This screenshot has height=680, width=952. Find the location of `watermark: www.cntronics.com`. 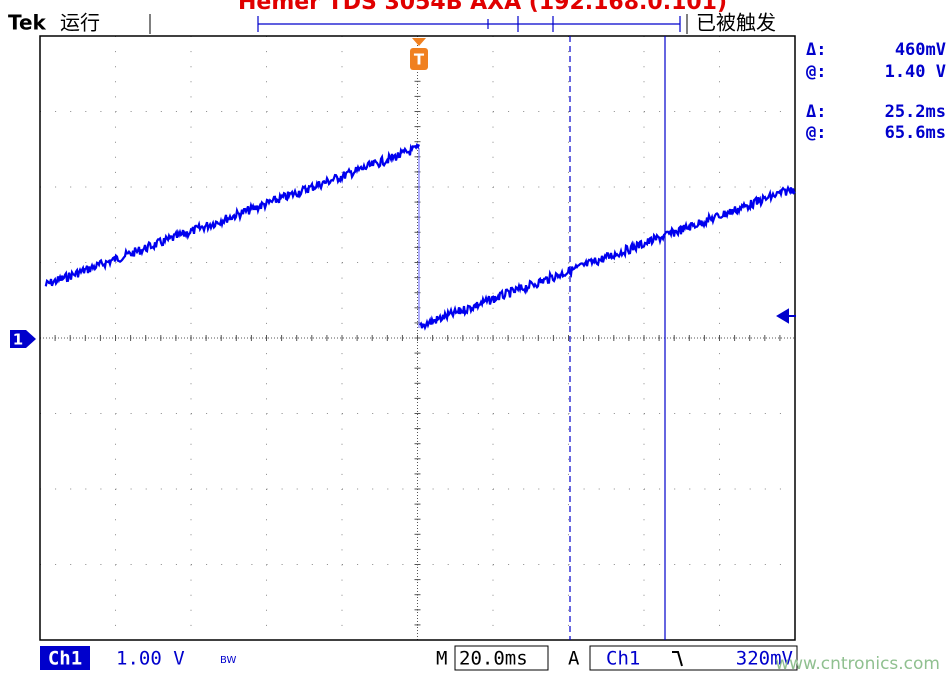

watermark: www.cntronics.com is located at coordinates (857, 664).